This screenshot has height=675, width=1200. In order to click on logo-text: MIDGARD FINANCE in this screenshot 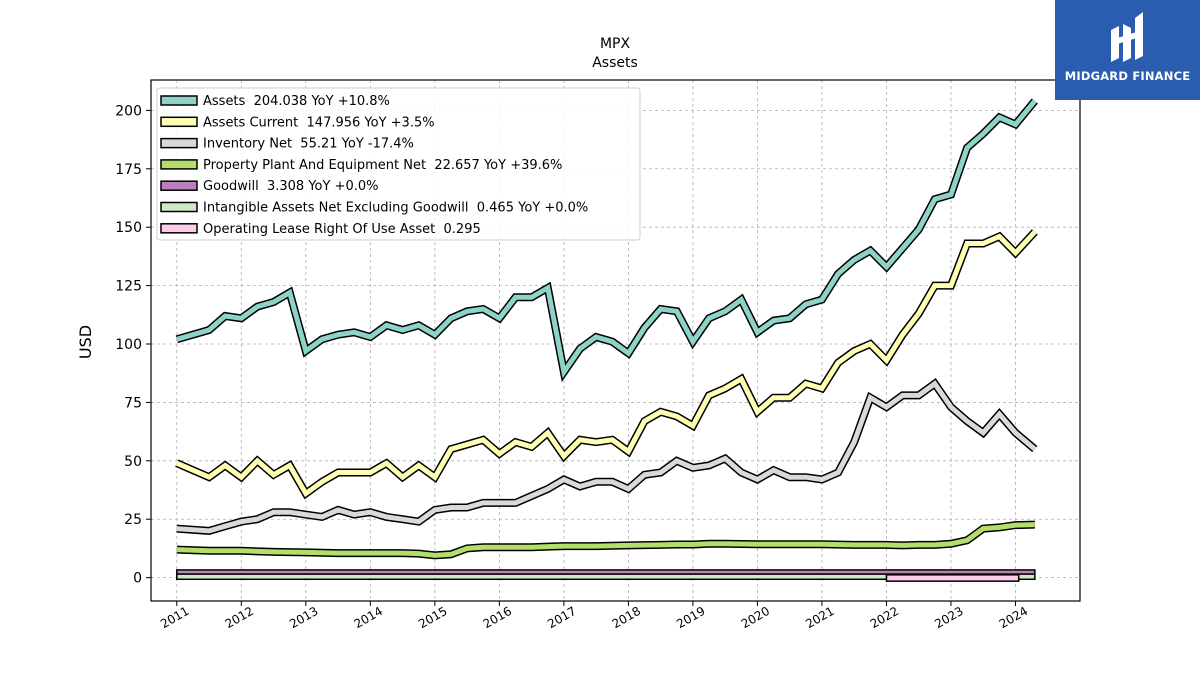, I will do `click(1127, 76)`.